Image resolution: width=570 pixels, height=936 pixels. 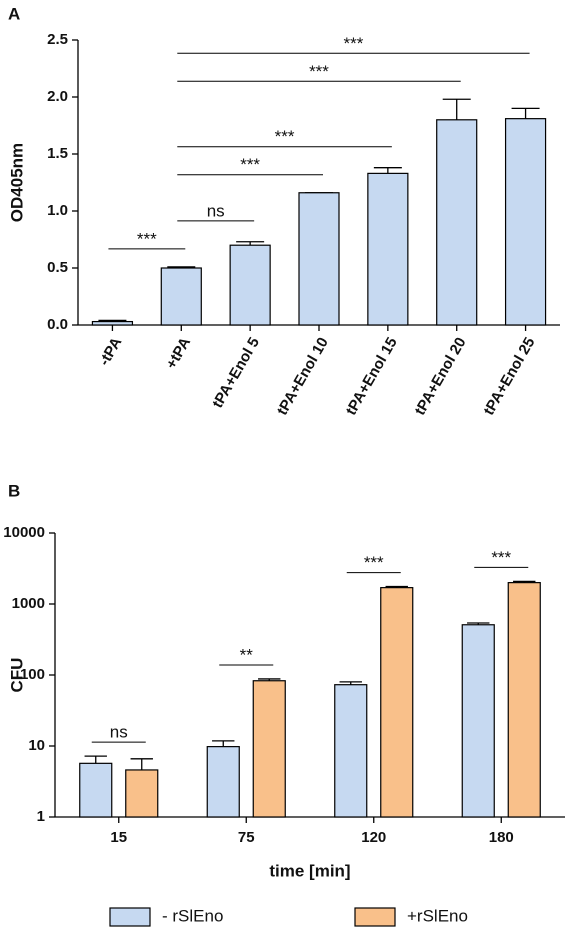 What do you see at coordinates (57, 267) in the screenshot?
I see `y-tick-label: 0.5` at bounding box center [57, 267].